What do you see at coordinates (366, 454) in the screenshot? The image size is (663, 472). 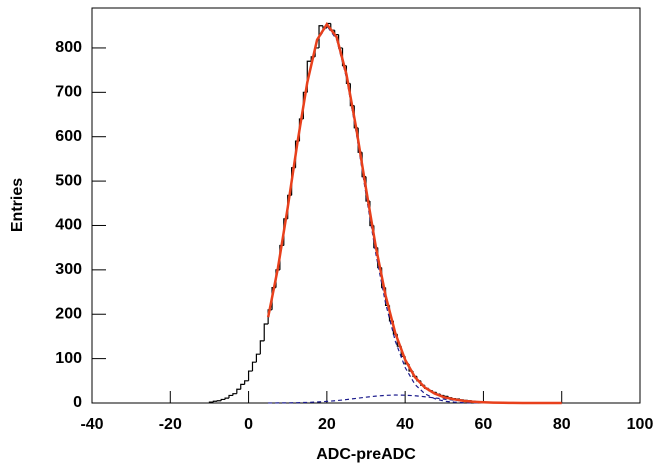 I see `x-axis-label: ADC-preADC` at bounding box center [366, 454].